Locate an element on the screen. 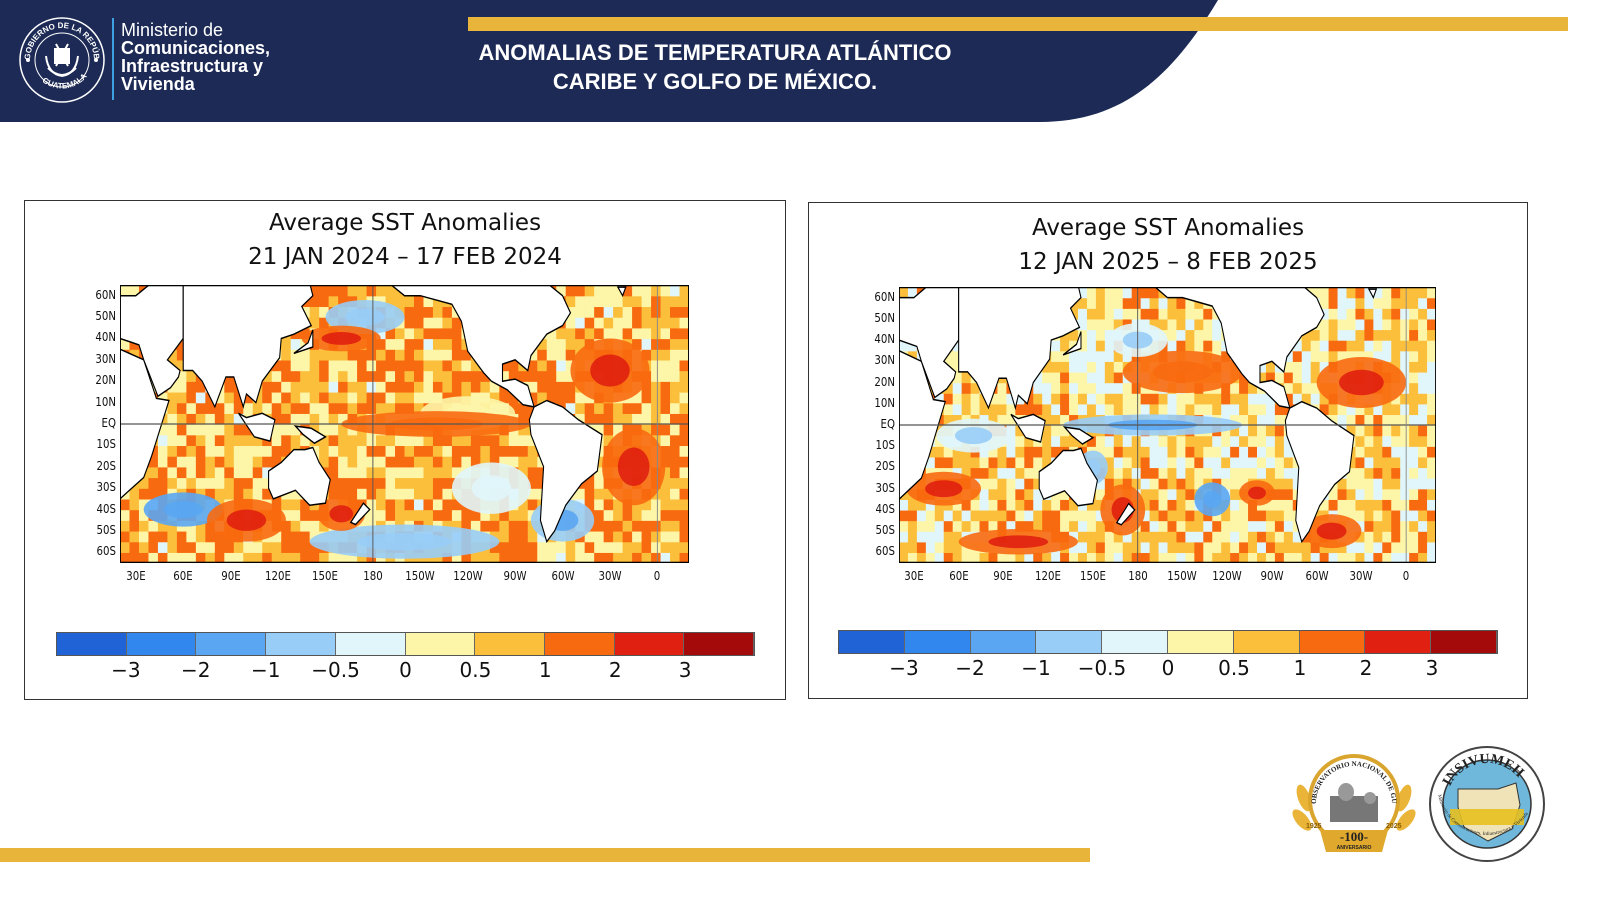 This screenshot has height=900, width=1600. anomaly-core is located at coordinates (1257, 493).